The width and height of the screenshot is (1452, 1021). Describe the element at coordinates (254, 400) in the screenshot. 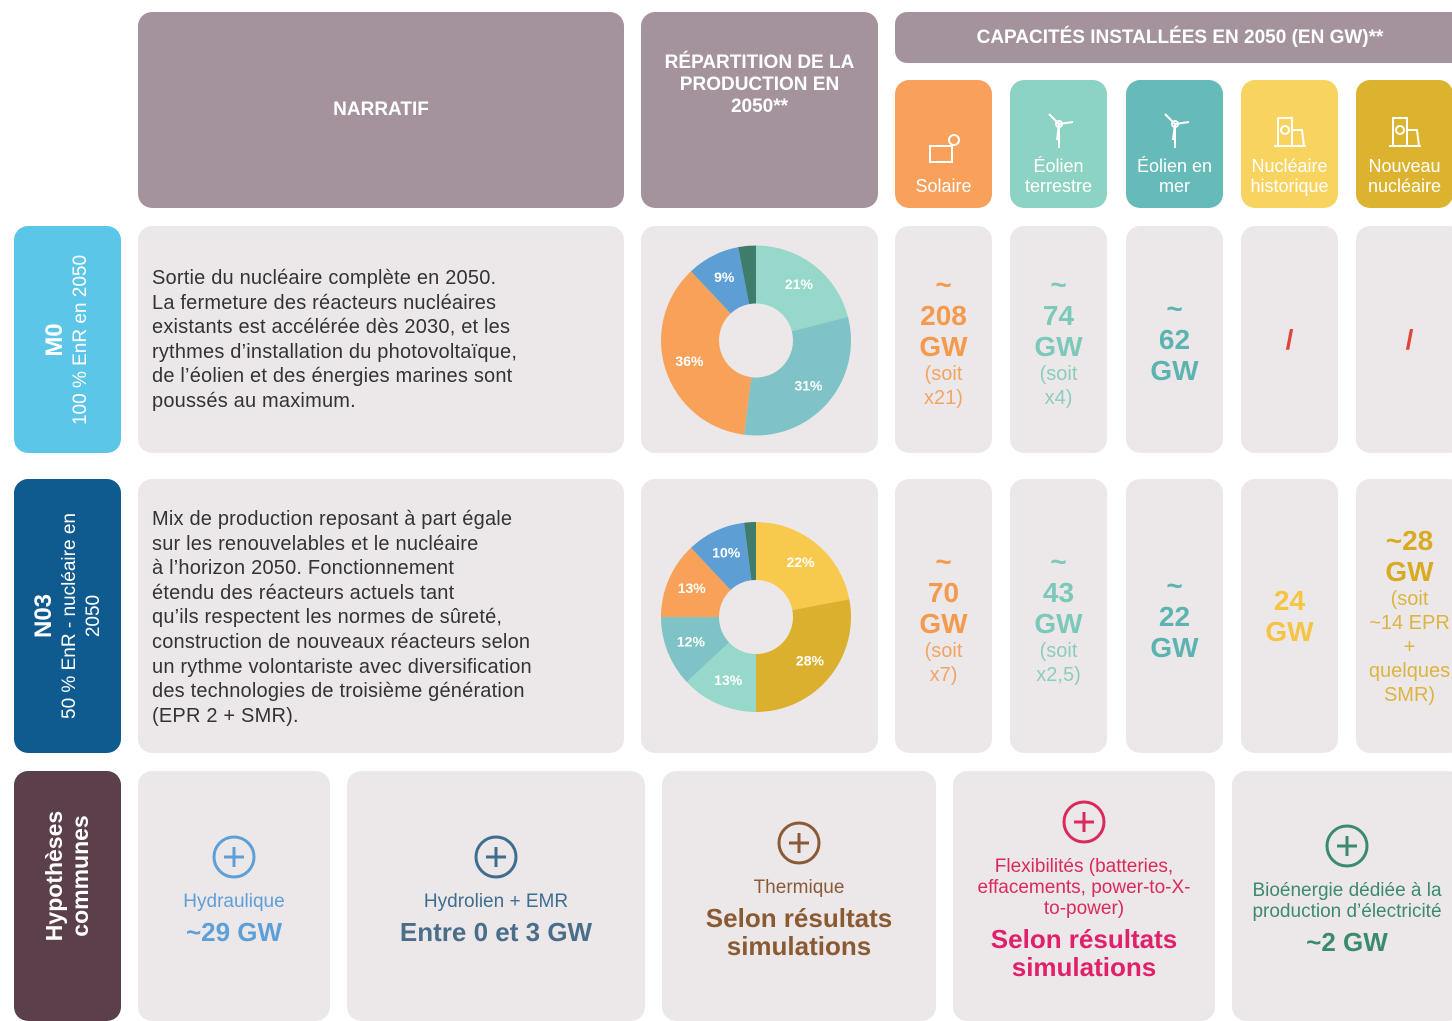

I see `narrative-line: poussés au maximum.` at that location.